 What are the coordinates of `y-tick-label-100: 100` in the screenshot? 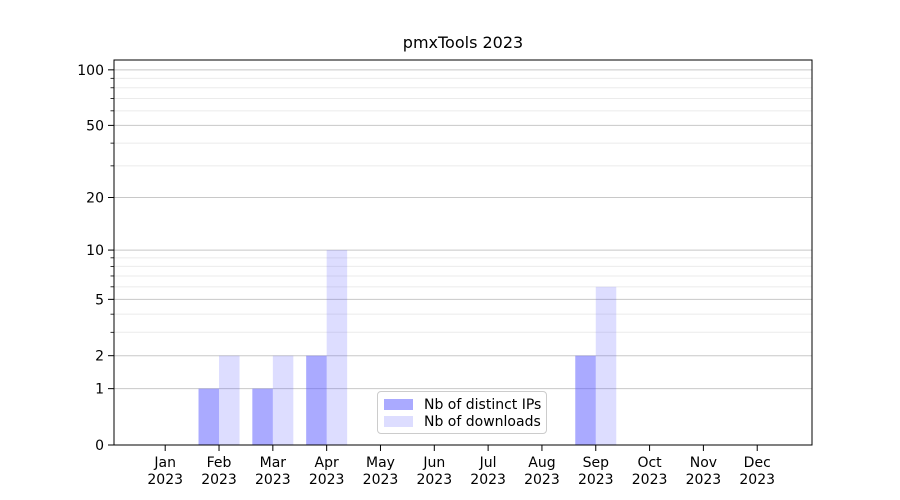 It's located at (90, 71).